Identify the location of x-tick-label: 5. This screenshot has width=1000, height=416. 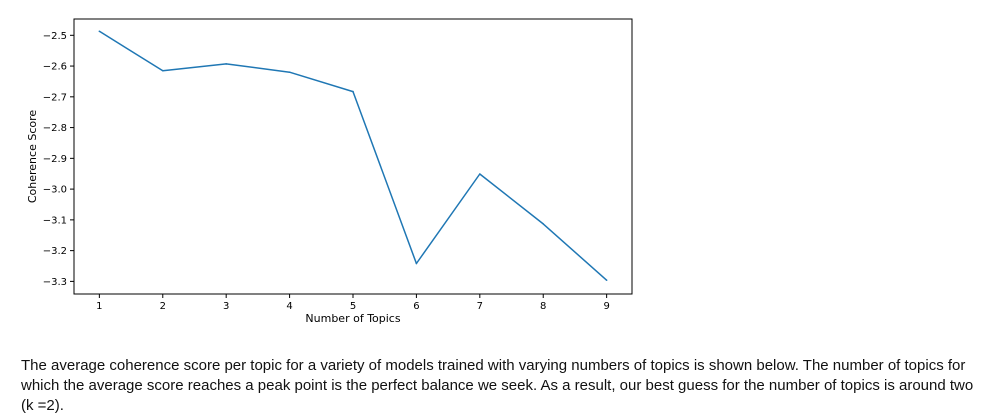
(353, 306).